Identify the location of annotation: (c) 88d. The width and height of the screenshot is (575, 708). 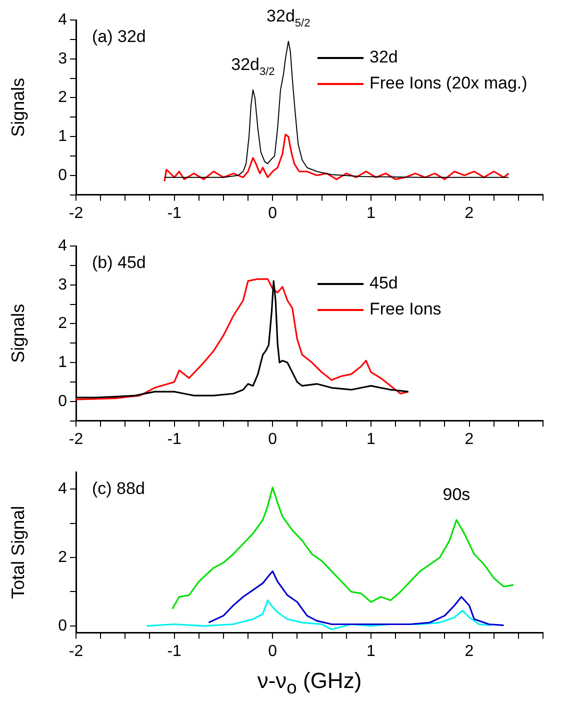
(118, 488).